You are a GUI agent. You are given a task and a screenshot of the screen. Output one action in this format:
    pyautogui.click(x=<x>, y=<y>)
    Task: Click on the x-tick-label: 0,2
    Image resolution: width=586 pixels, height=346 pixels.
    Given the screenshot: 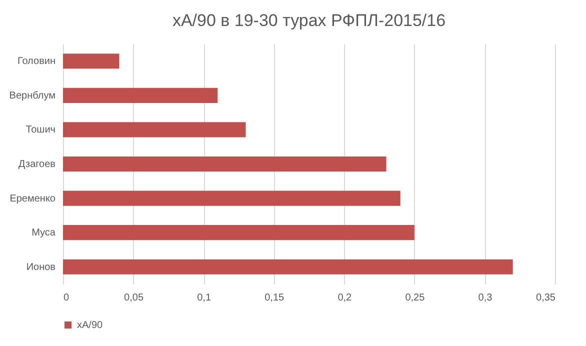 What is the action you would take?
    pyautogui.click(x=345, y=298)
    